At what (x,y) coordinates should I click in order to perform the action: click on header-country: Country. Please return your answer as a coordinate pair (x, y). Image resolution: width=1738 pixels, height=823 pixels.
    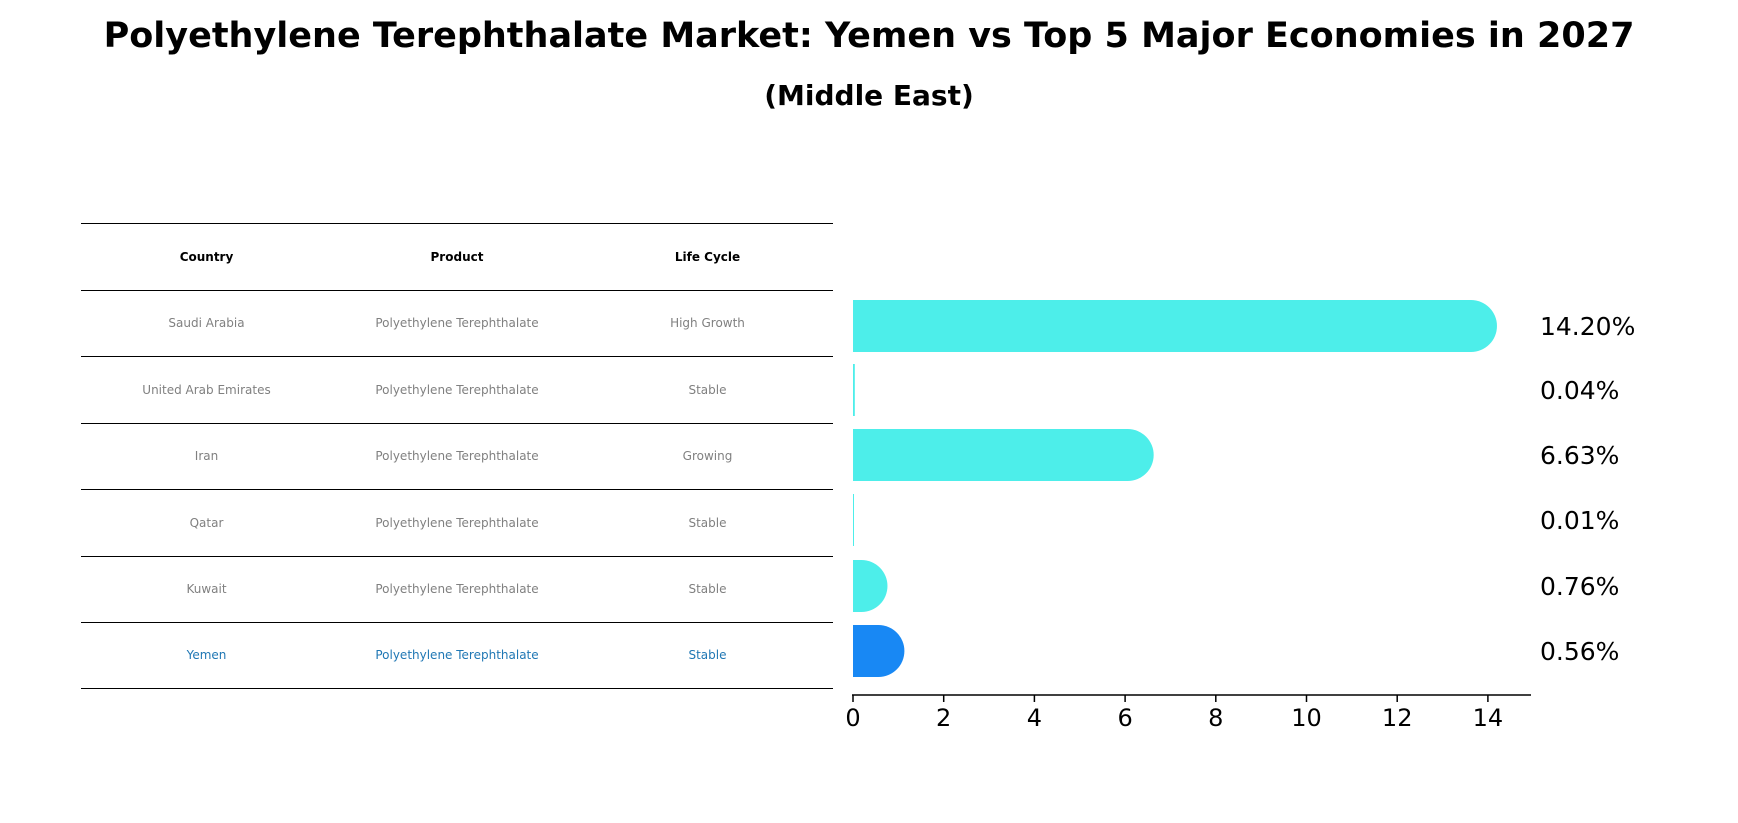
    Looking at the image, I should click on (206, 256).